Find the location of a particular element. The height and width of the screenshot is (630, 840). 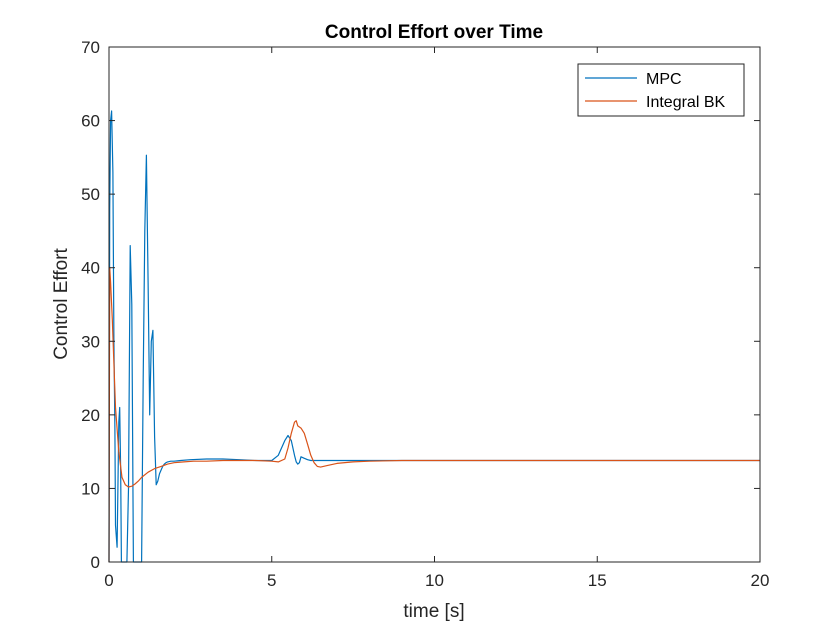

y-tick-label: 60 is located at coordinates (90, 121).